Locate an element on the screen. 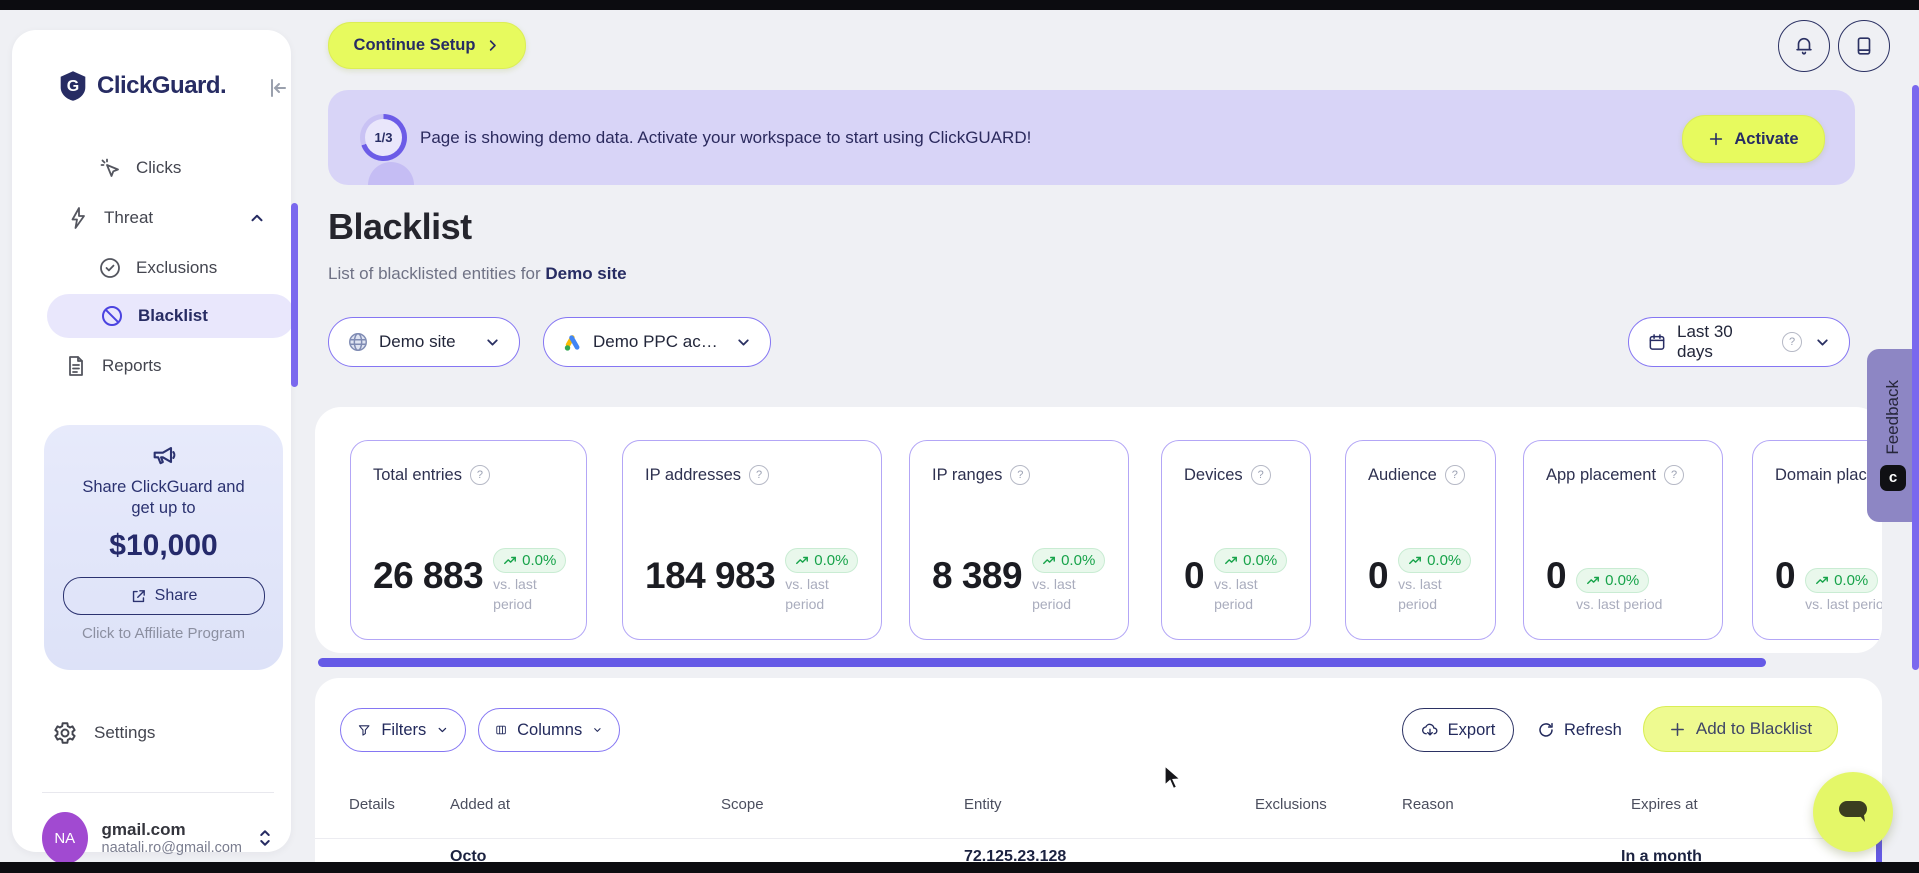 The height and width of the screenshot is (873, 1919). export-label: Export is located at coordinates (1471, 729).